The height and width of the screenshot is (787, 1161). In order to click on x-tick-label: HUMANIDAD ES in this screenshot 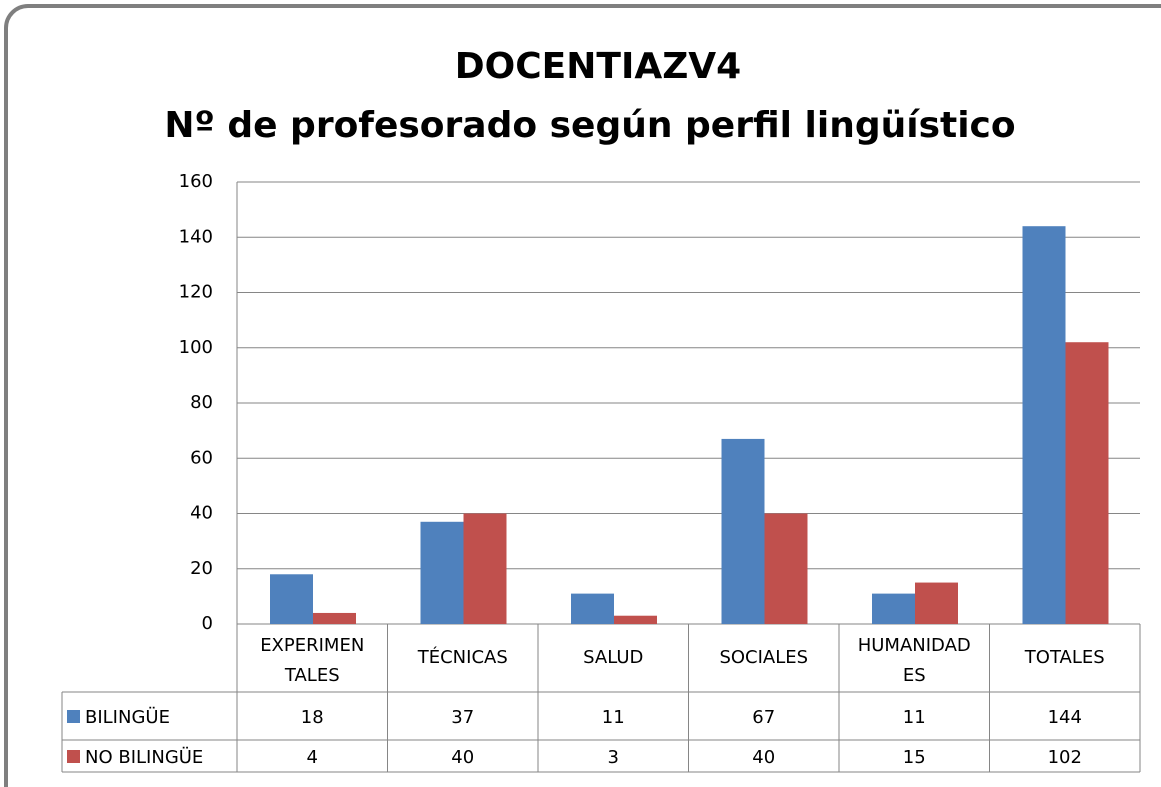, I will do `click(914, 660)`.